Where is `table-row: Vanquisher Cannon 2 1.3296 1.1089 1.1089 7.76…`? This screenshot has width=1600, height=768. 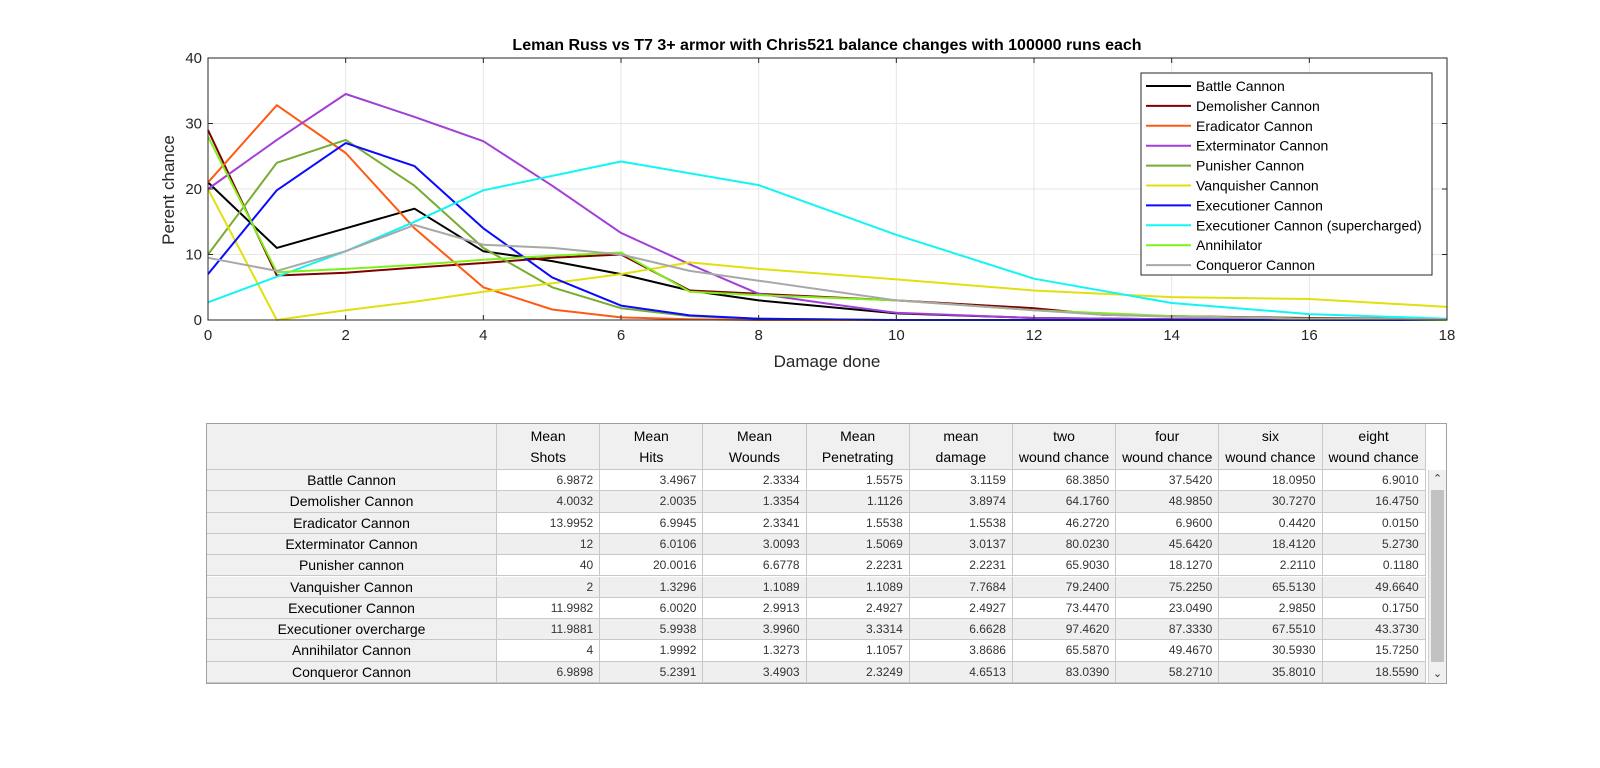 table-row: Vanquisher Cannon 2 1.3296 1.1089 1.1089 7.76… is located at coordinates (816, 587).